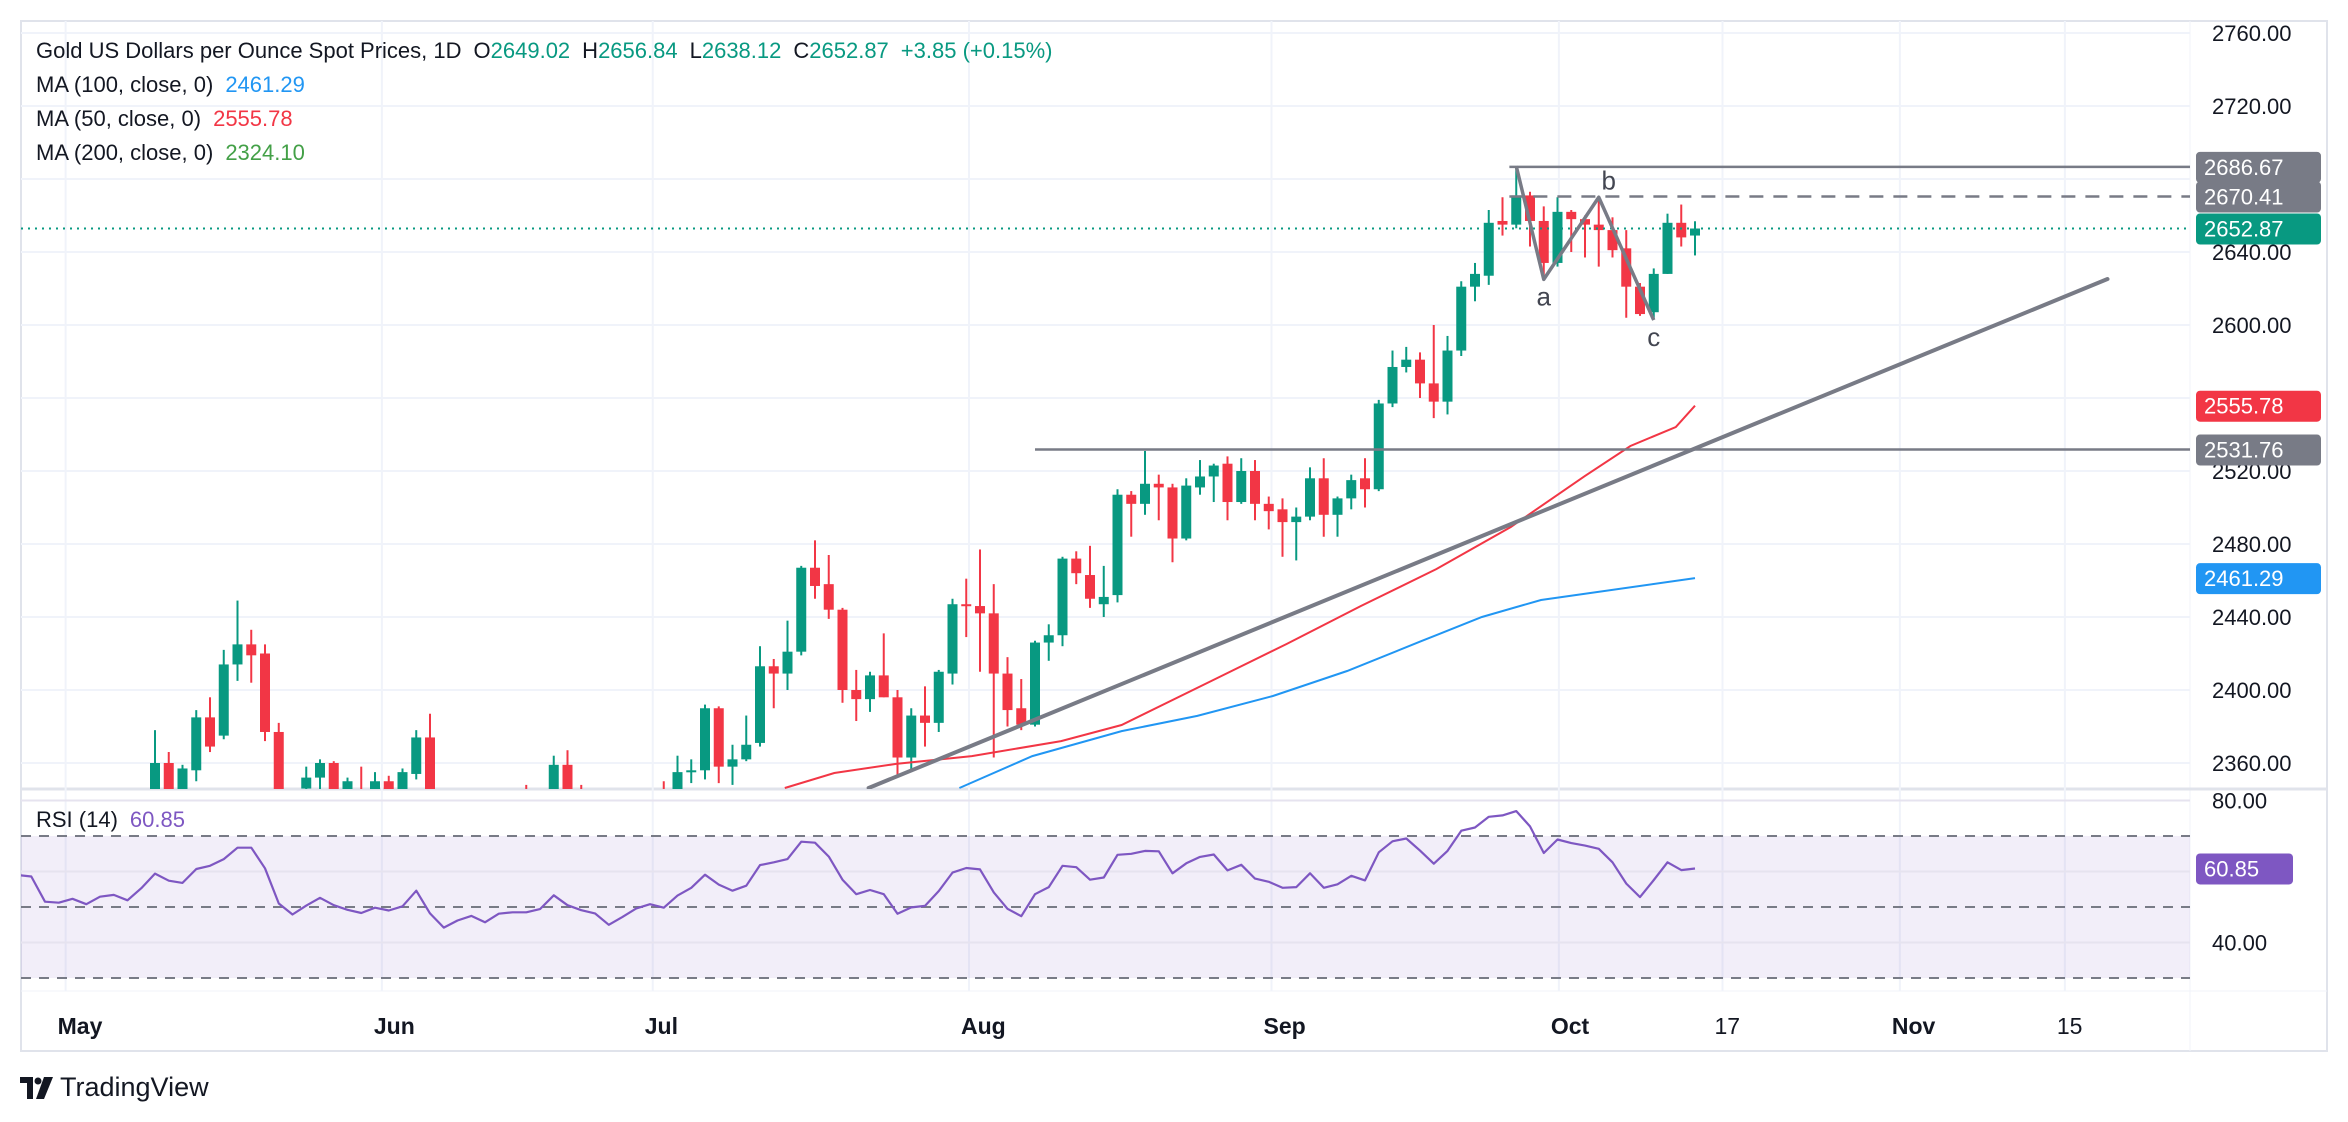 The height and width of the screenshot is (1122, 2348). I want to click on ma50-legend: MA (50, close, 0) 2555.78, so click(164, 119).